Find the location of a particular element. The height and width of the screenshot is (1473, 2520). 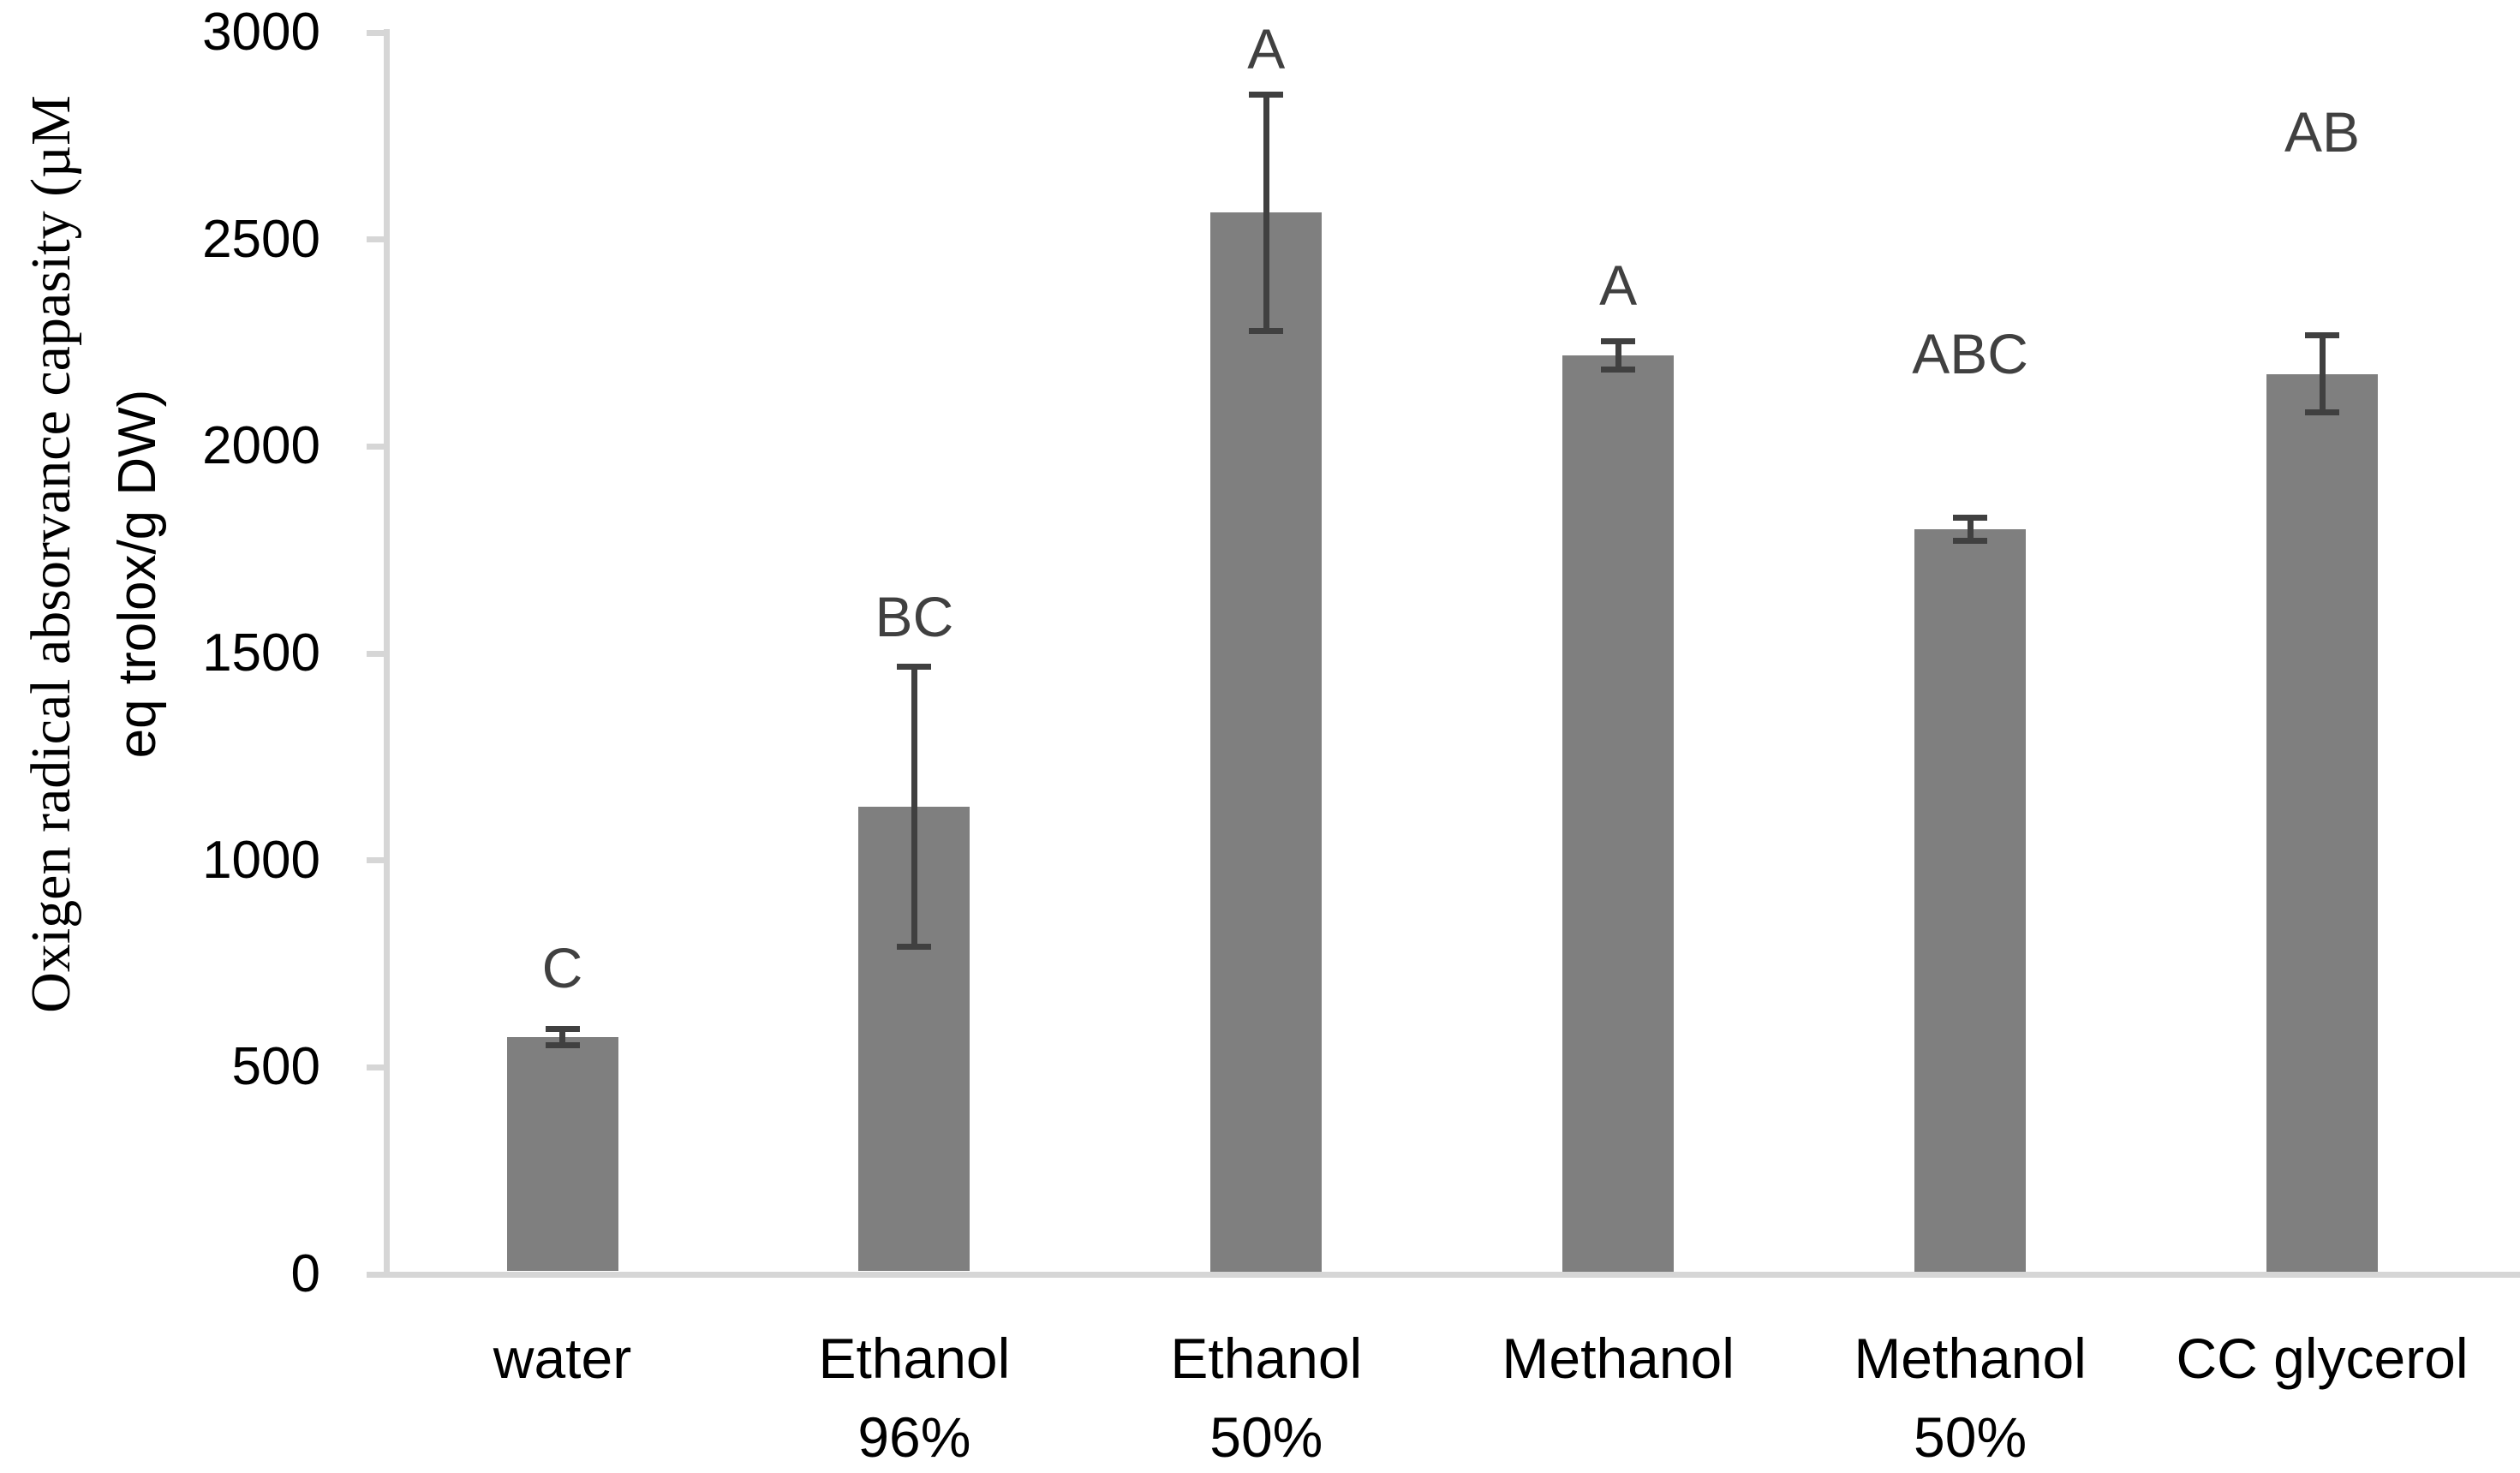

category-label-line: CC glycerol is located at coordinates (2322, 1358).